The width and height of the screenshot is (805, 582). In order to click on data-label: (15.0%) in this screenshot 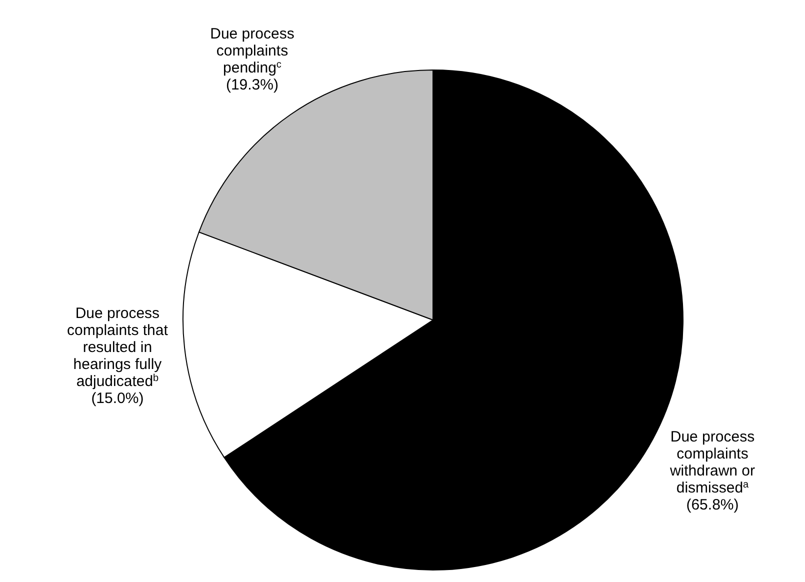, I will do `click(117, 398)`.